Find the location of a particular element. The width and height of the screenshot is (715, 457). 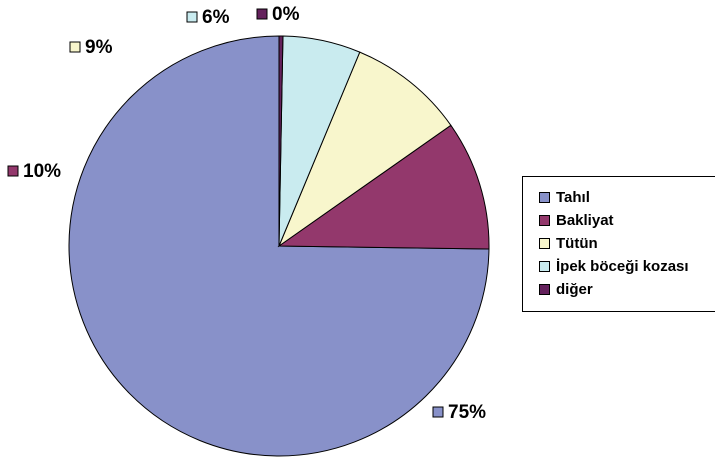

legend-item: Bakliyat is located at coordinates (576, 220).